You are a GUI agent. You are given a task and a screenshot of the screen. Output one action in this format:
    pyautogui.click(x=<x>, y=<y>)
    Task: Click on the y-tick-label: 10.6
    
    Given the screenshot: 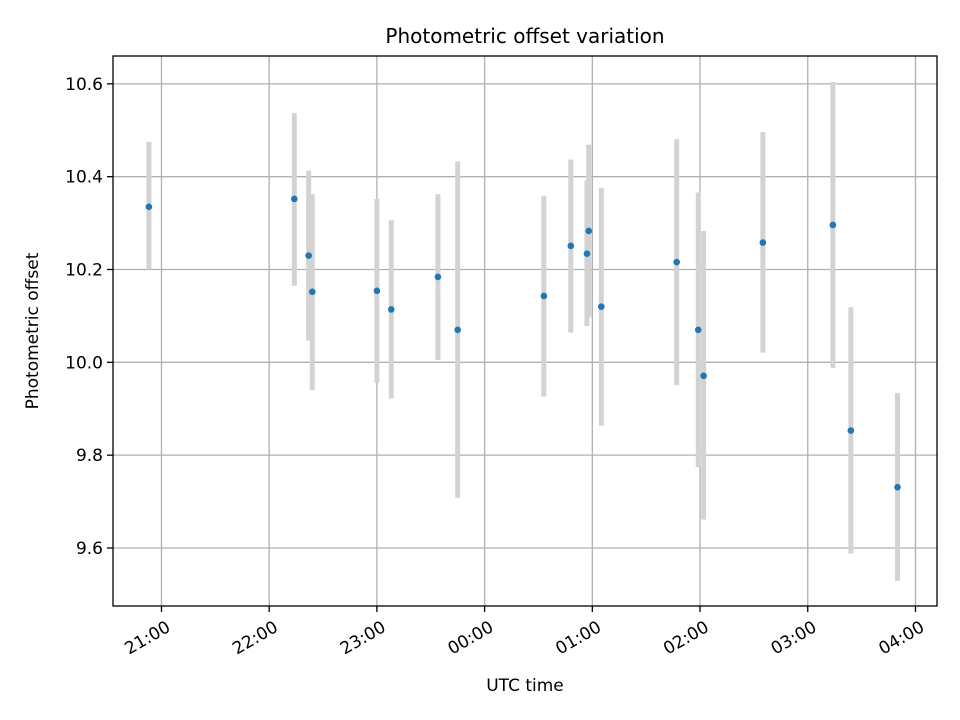 What is the action you would take?
    pyautogui.click(x=84, y=85)
    